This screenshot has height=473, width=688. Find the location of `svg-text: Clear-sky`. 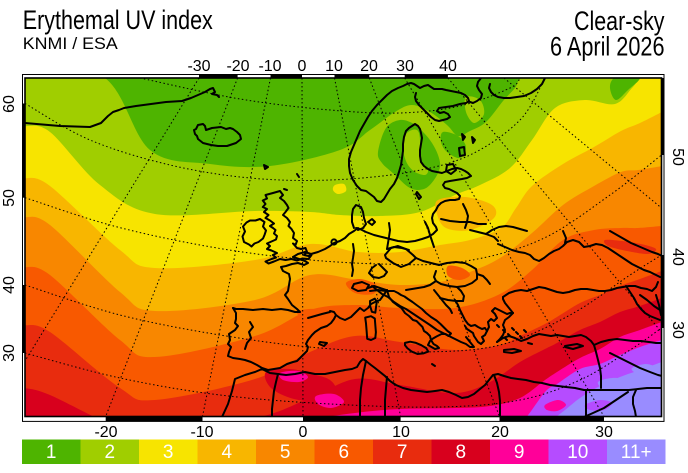

svg-text: Clear-sky is located at coordinates (619, 21).